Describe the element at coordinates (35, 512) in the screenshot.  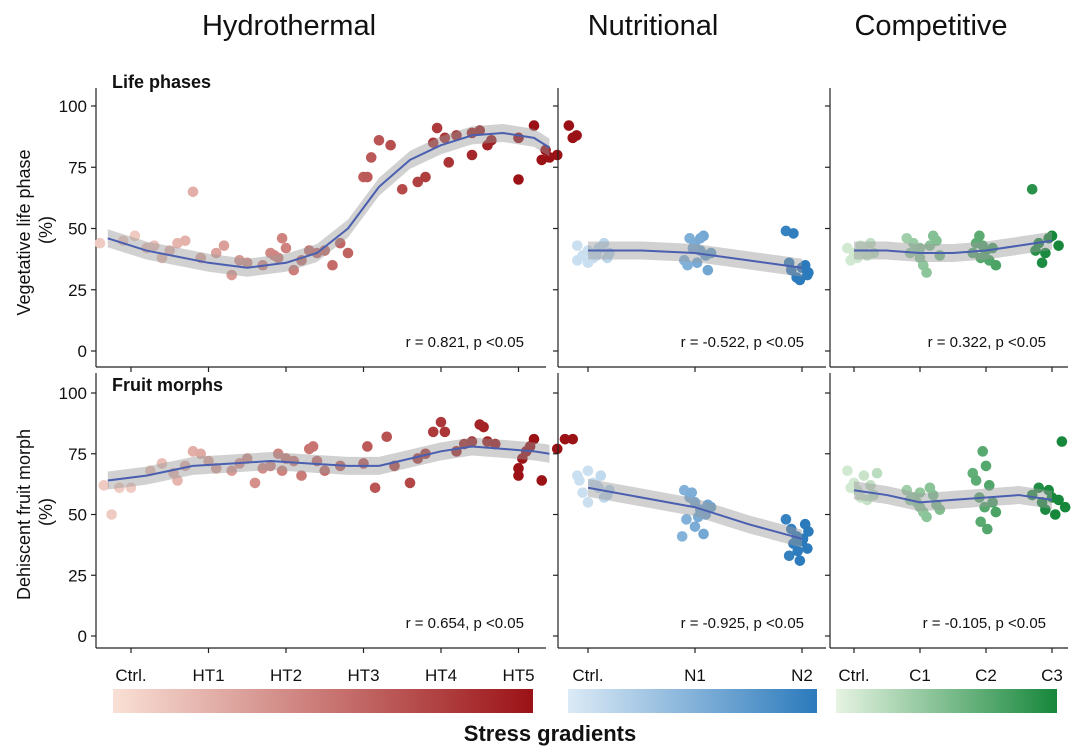
I see `y-axis-title-fruit: Dehiscent fruit morph (%)` at that location.